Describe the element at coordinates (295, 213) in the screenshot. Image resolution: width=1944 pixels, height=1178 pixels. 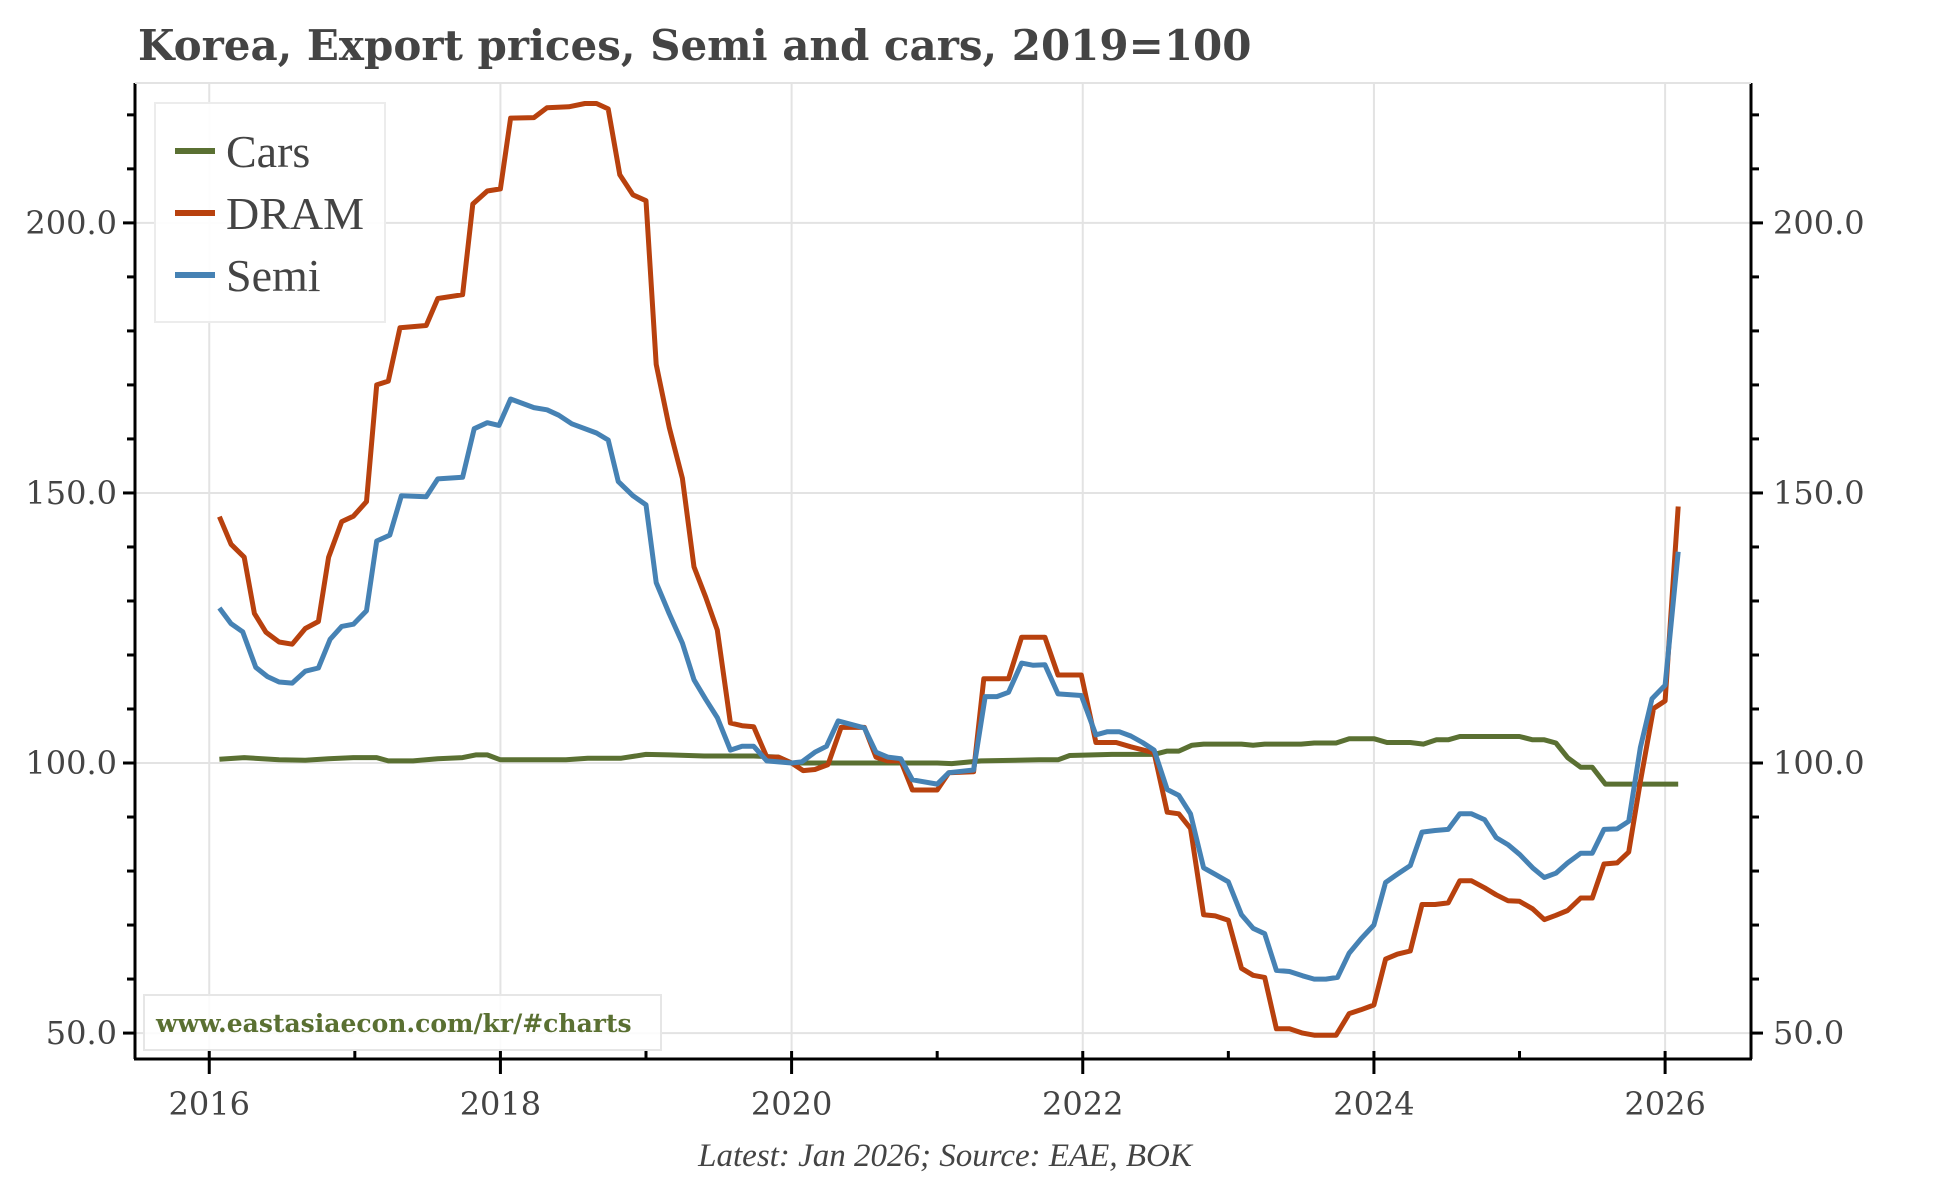
I see `legend-label: DRAM` at that location.